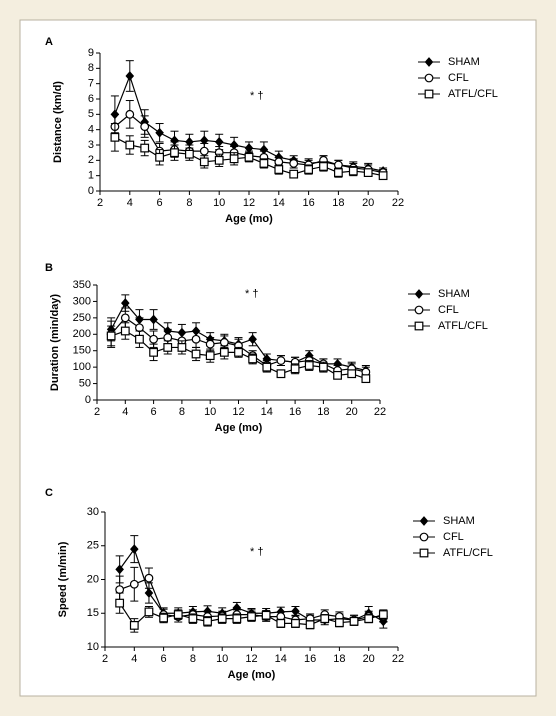 This screenshot has width=556, height=716. Describe the element at coordinates (93, 579) in the screenshot. I see `y-tick-label: 20` at that location.